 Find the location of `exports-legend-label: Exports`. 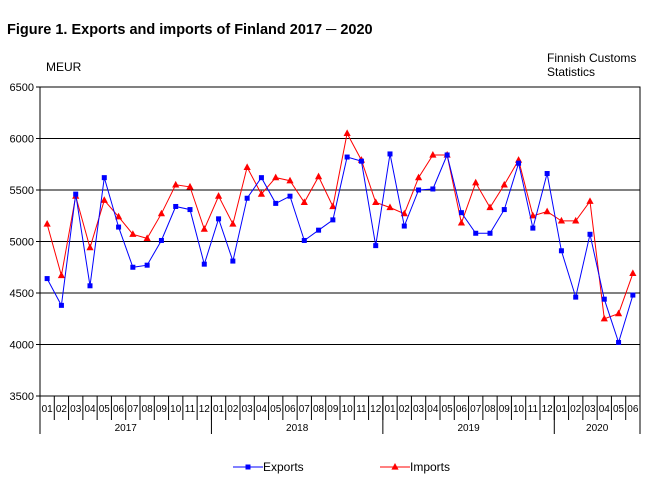

exports-legend-label: Exports is located at coordinates (283, 467).